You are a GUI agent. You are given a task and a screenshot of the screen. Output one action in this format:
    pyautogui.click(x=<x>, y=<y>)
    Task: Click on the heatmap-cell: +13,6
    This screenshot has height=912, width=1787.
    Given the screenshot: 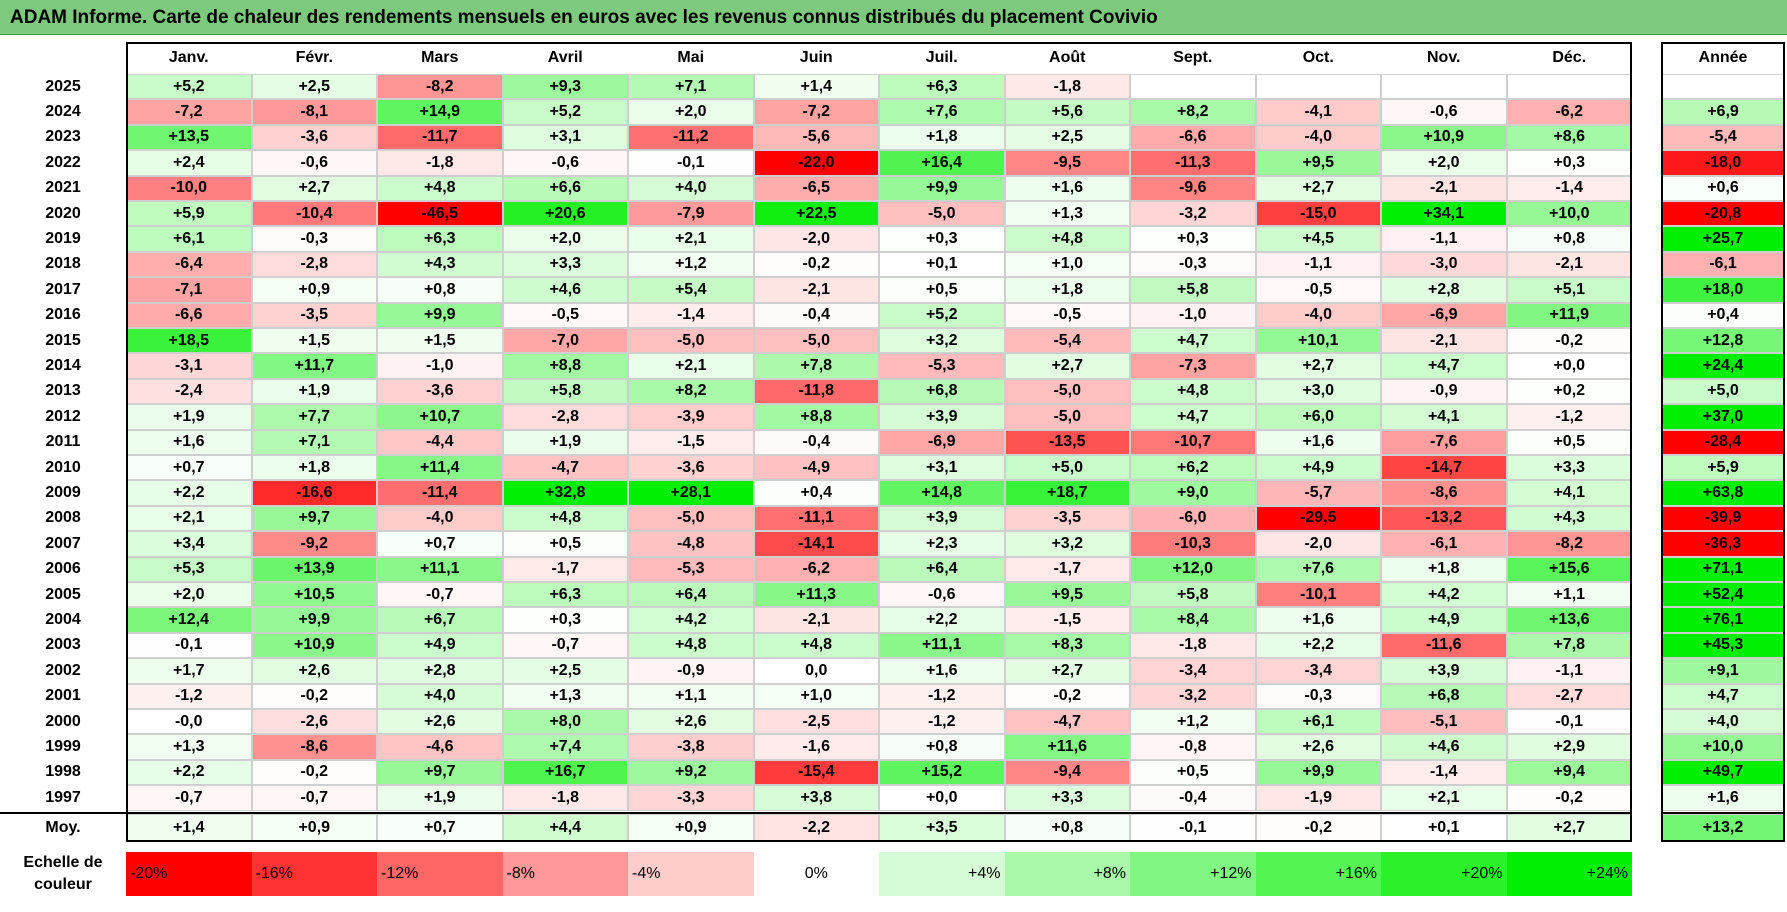 What is the action you would take?
    pyautogui.click(x=1570, y=619)
    